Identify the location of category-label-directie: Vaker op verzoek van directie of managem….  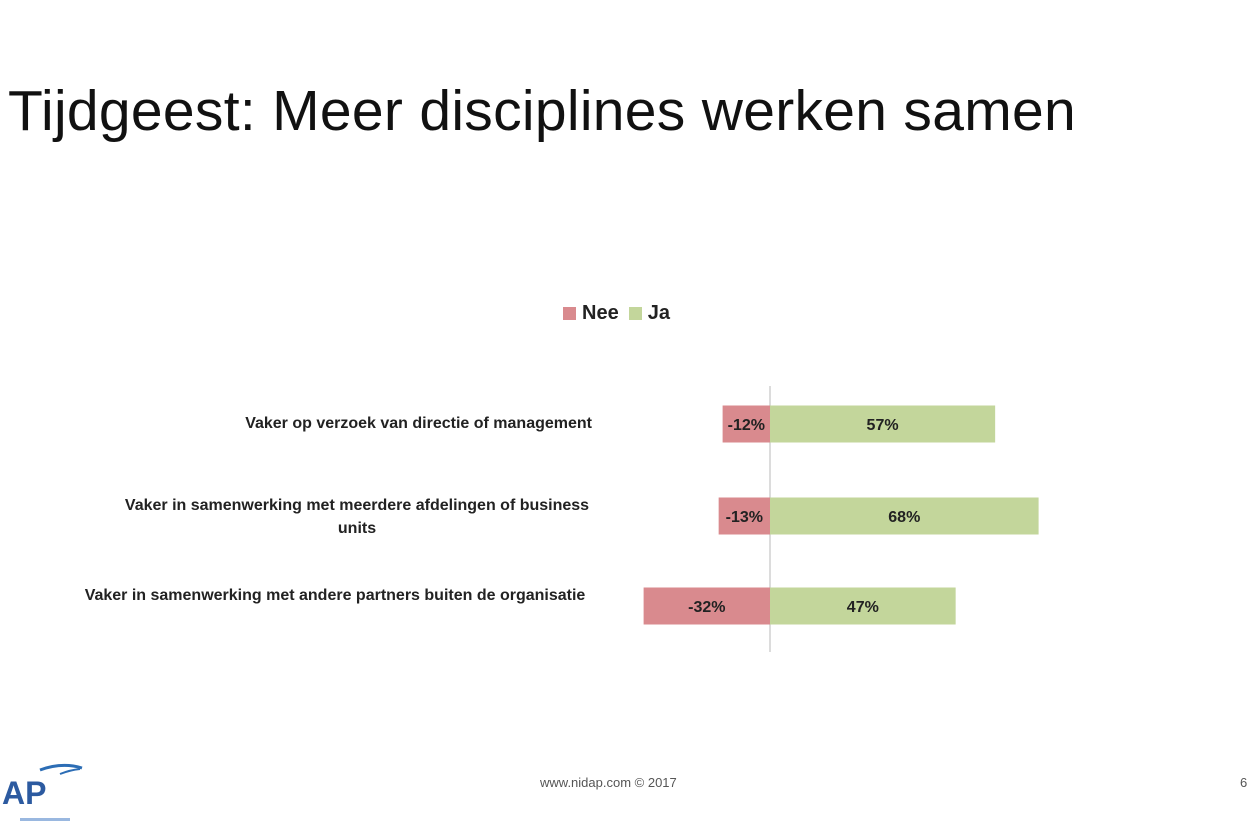
(418, 423).